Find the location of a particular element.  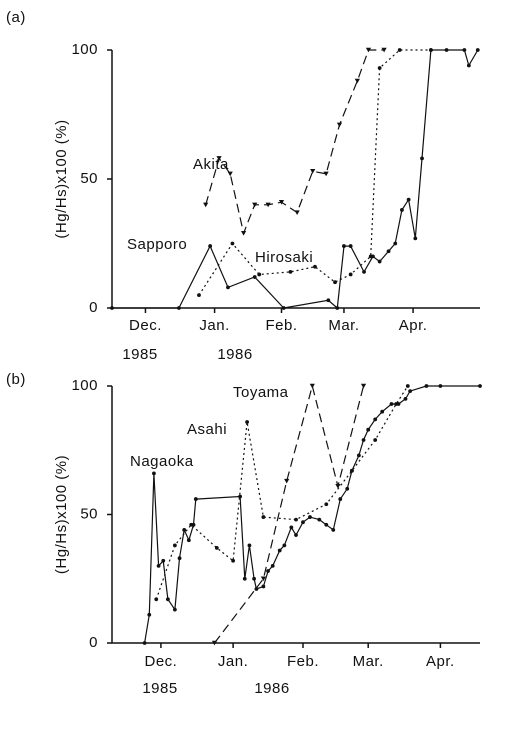

series-label: Toyama is located at coordinates (261, 392).